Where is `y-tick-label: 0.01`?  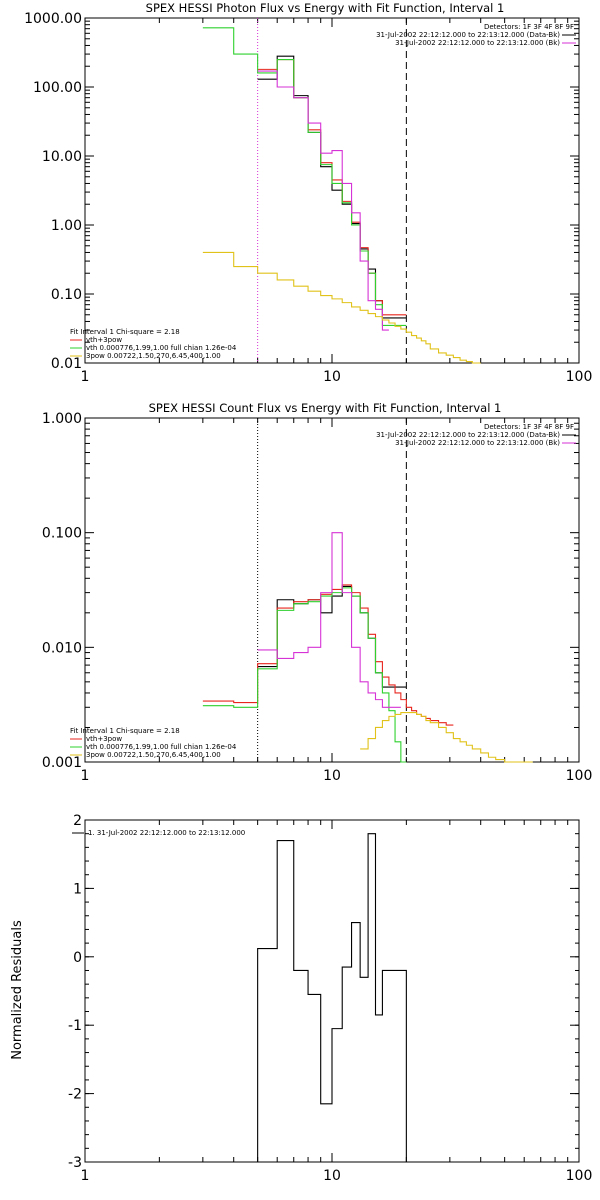 y-tick-label: 0.01 is located at coordinates (66, 364).